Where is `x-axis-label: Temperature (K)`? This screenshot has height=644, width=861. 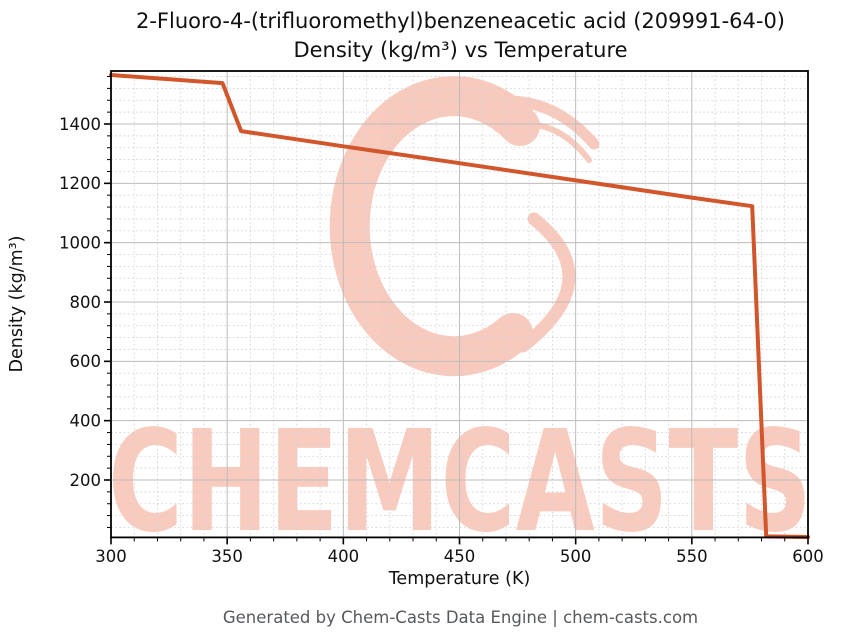 x-axis-label: Temperature (K) is located at coordinates (459, 579).